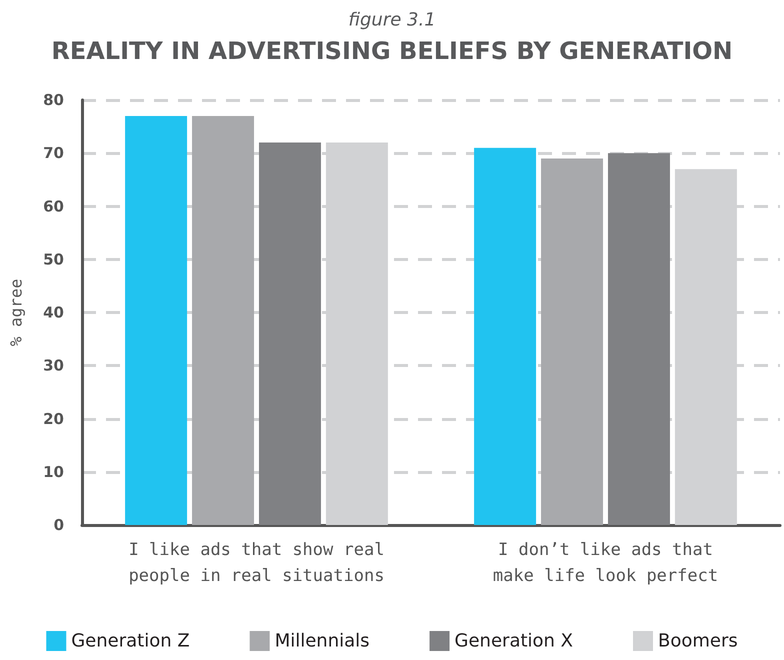 This screenshot has width=784, height=660. What do you see at coordinates (322, 641) in the screenshot?
I see `legend-label: Millennials` at bounding box center [322, 641].